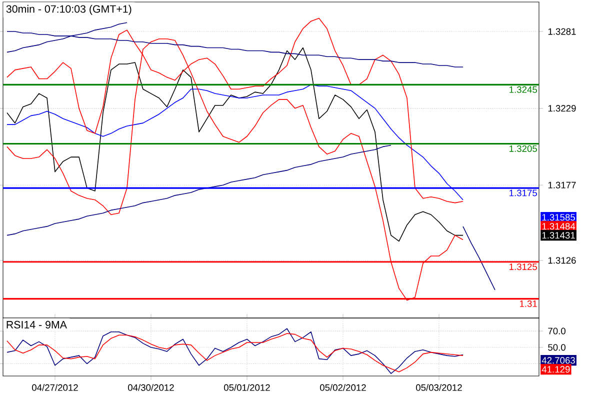 Image resolution: width=590 pixels, height=400 pixels. I want to click on y-tick-label: 1.3126, so click(562, 260).